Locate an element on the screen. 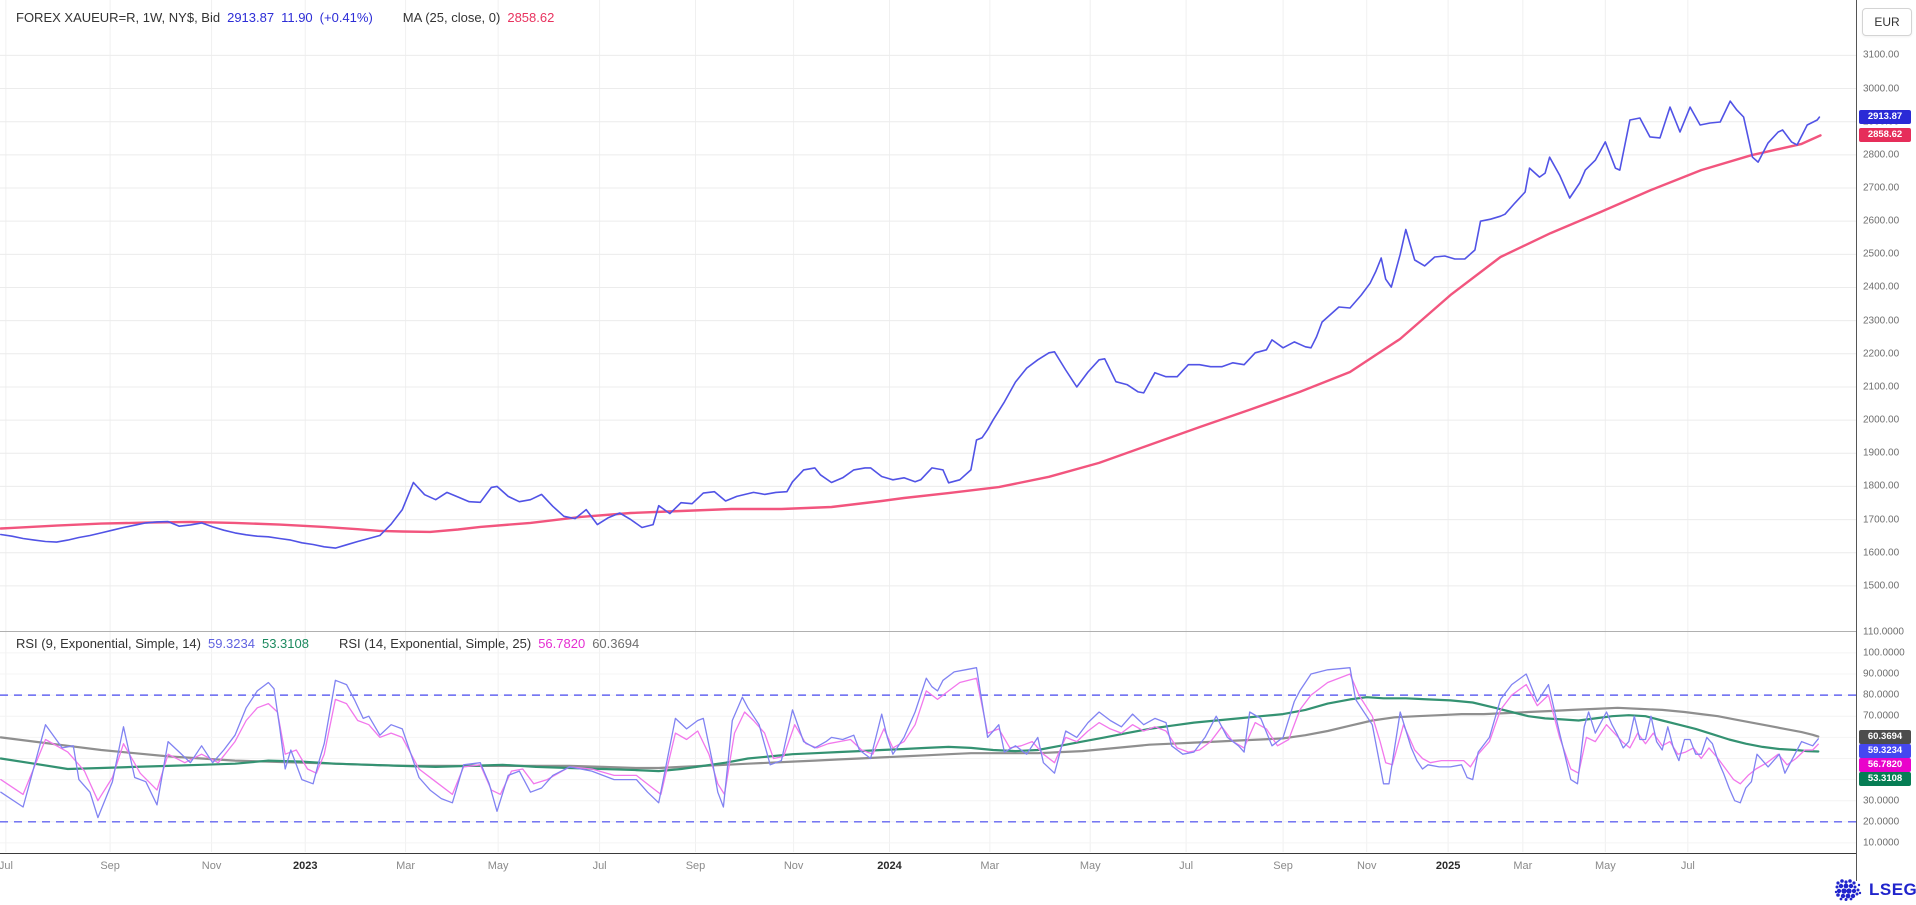 The height and width of the screenshot is (905, 1916). rsi14-avg-line is located at coordinates (910, 738).